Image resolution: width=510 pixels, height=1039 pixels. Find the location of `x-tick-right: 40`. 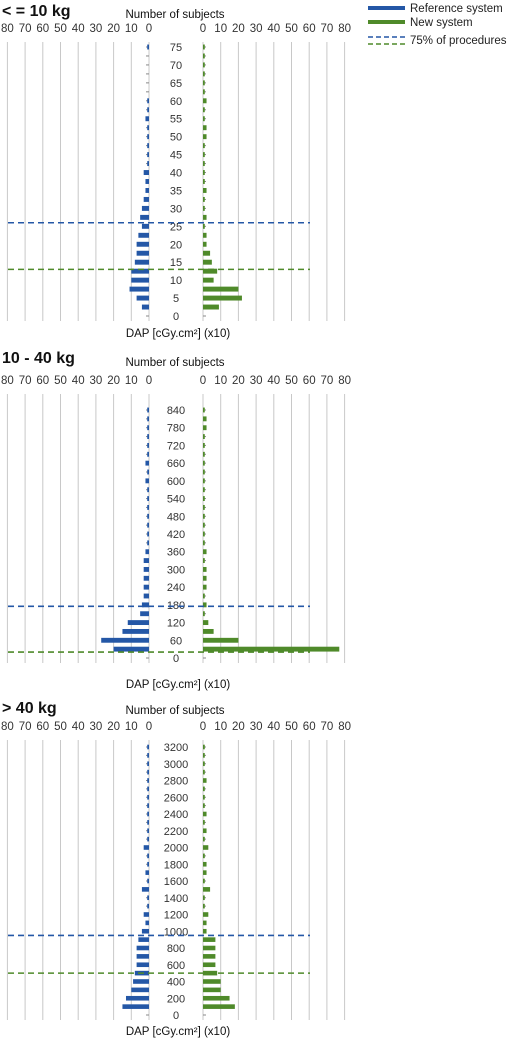

x-tick-right: 40 is located at coordinates (273, 381).